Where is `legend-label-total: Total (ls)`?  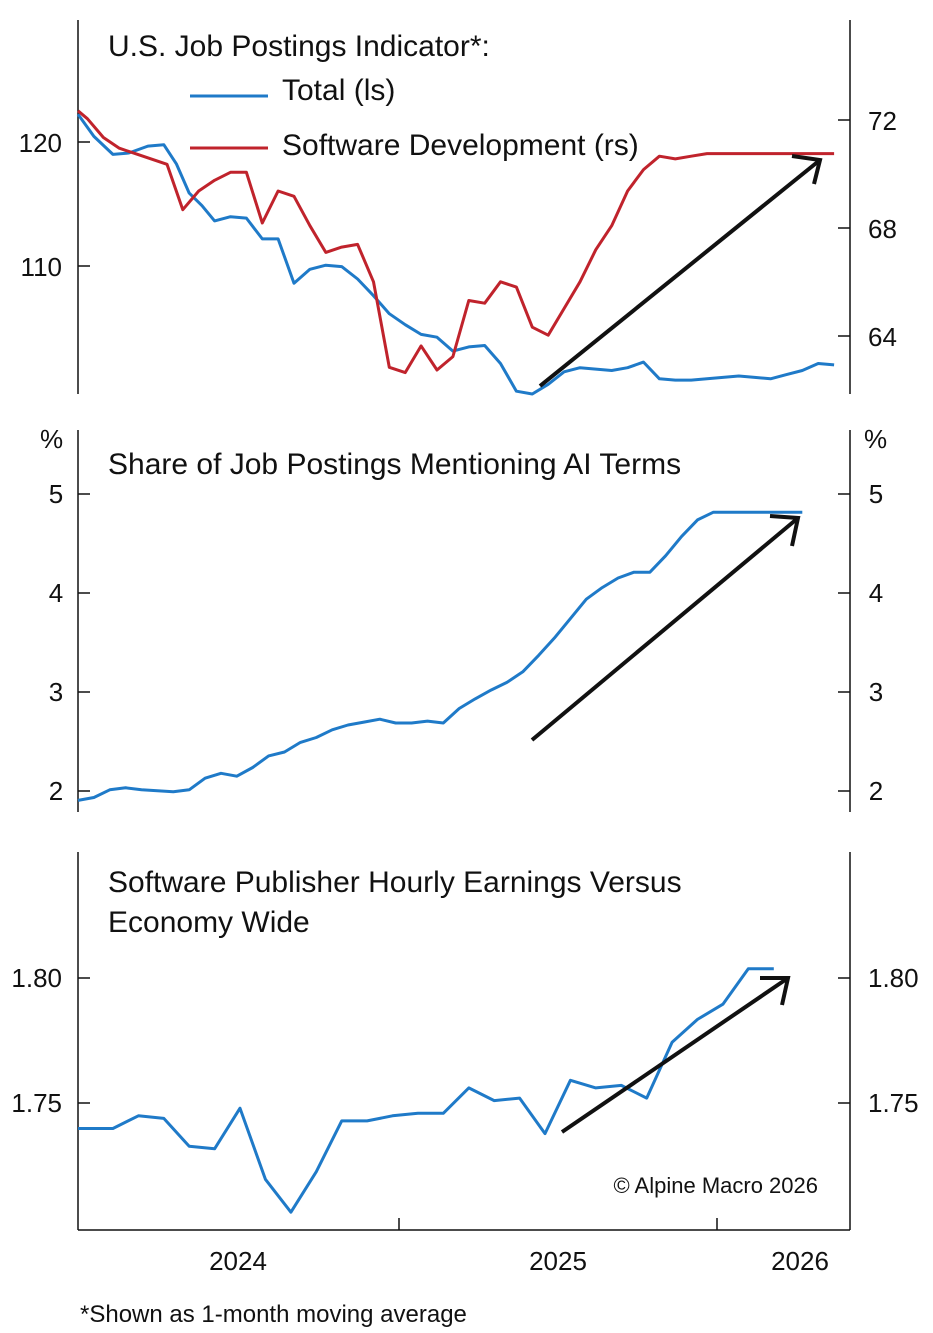
legend-label-total: Total (ls) is located at coordinates (338, 90).